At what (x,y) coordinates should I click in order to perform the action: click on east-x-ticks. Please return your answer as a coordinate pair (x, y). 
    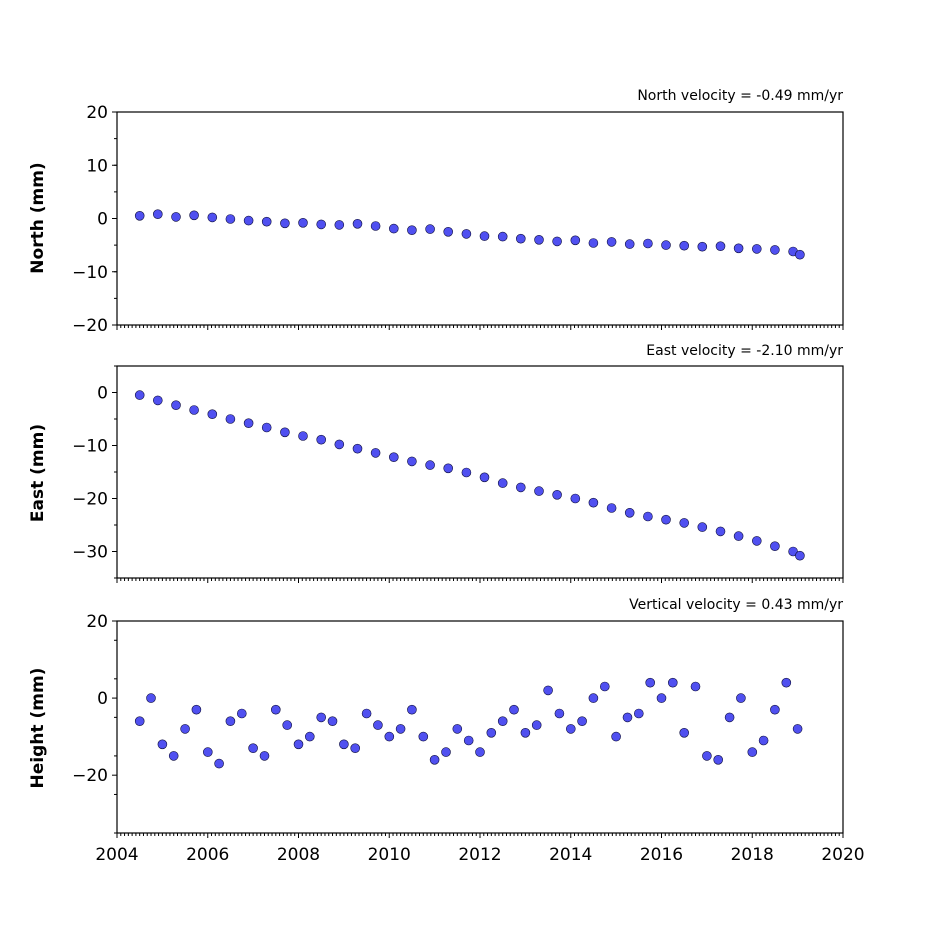
    Looking at the image, I should click on (480, 580).